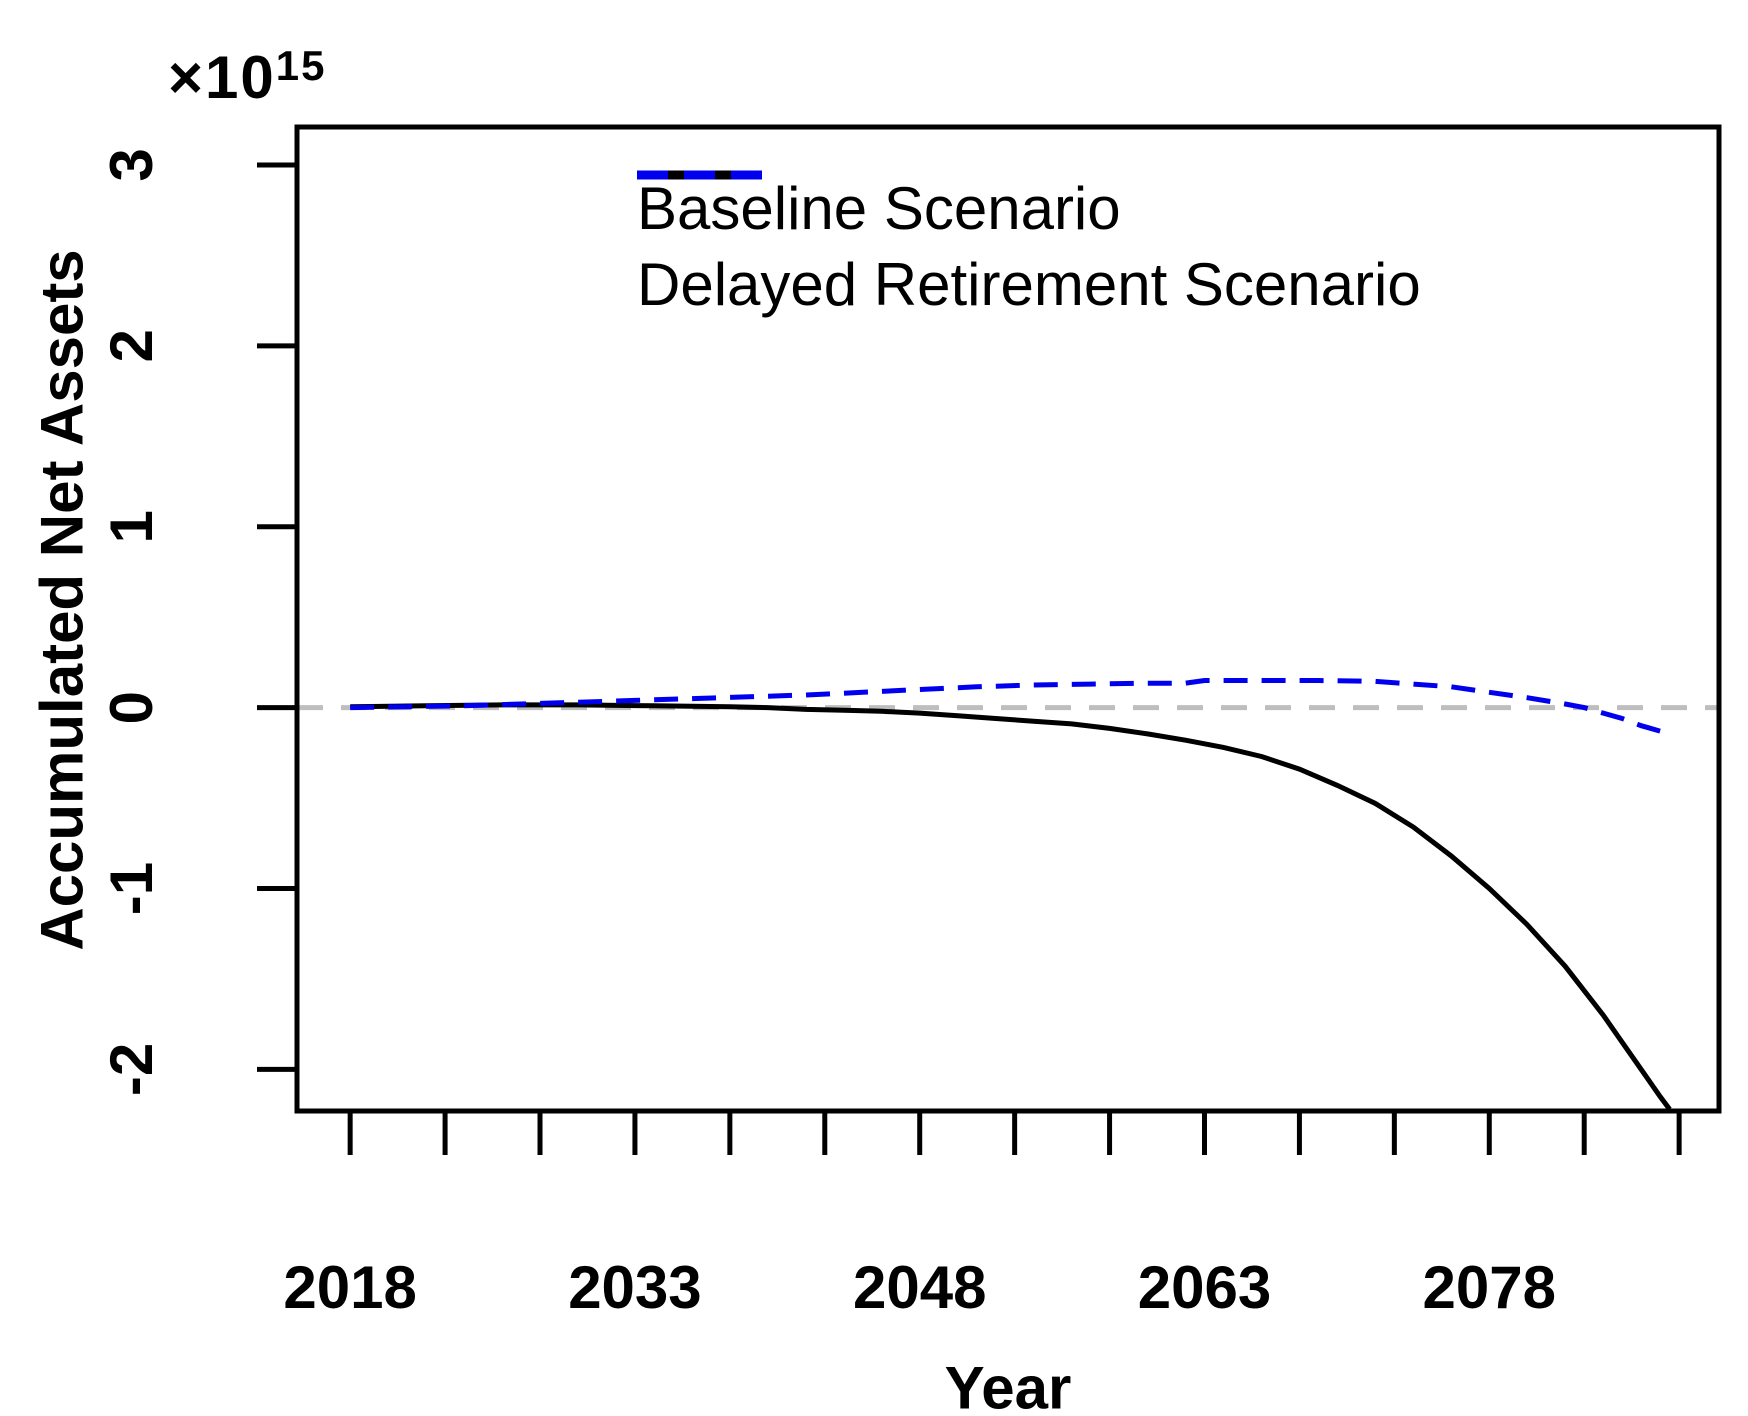  I want to click on y-tick-label: 1, so click(131, 526).